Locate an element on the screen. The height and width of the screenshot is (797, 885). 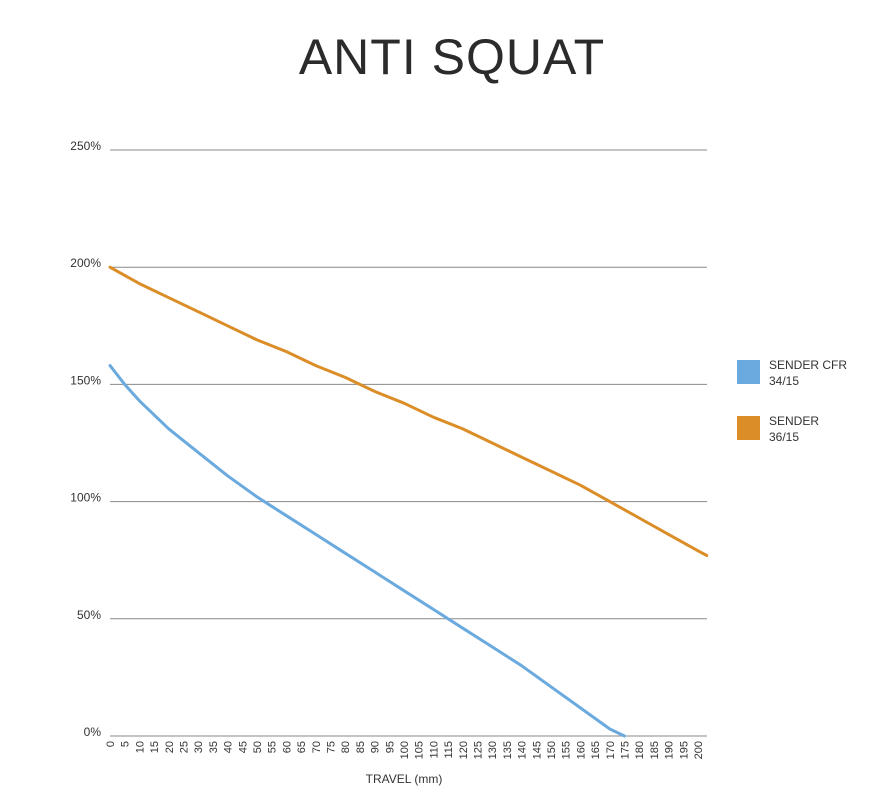
chart-title: ANTI SQUAT is located at coordinates (452, 57).